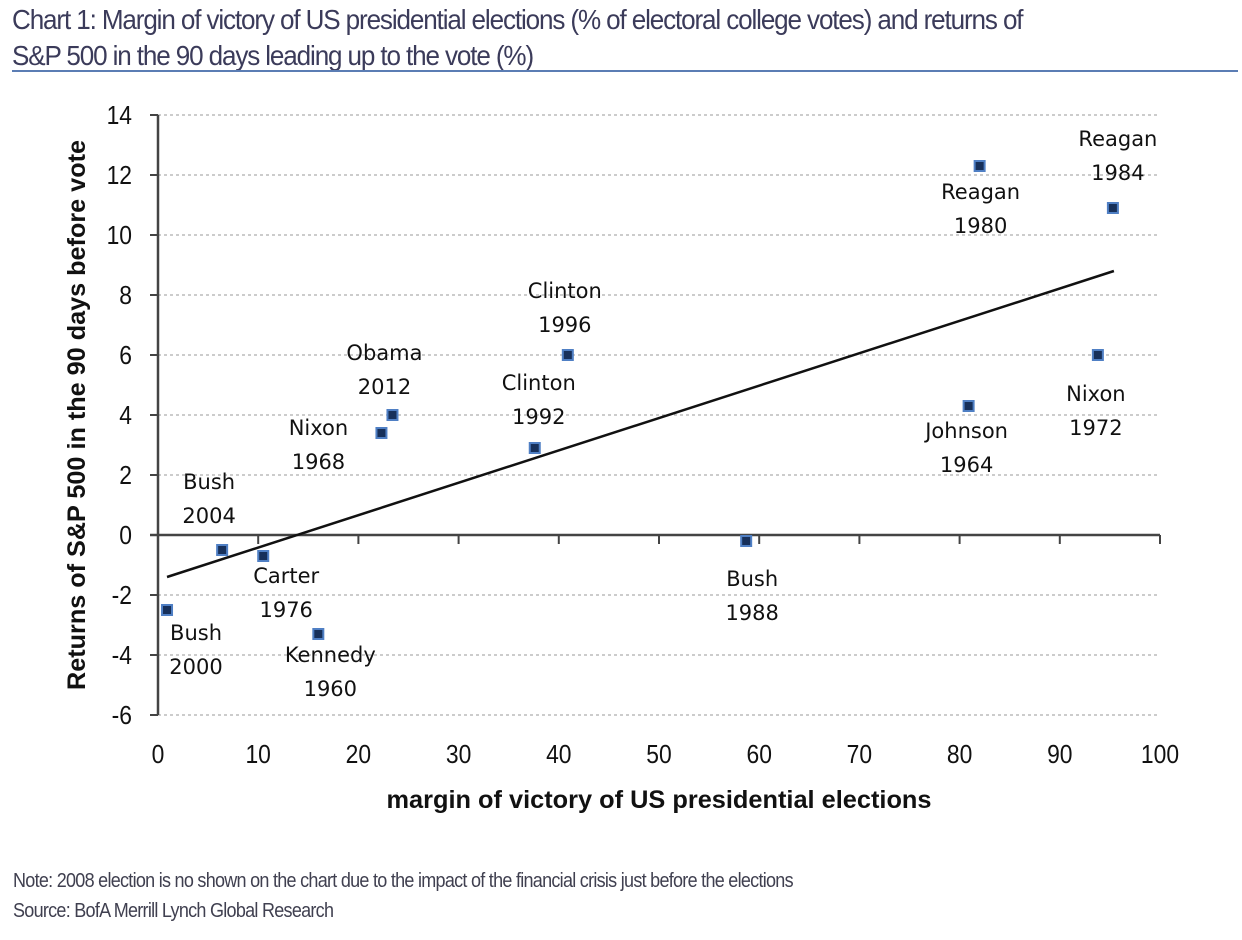  Describe the element at coordinates (758, 755) in the screenshot. I see `x-tick-label: 60` at that location.